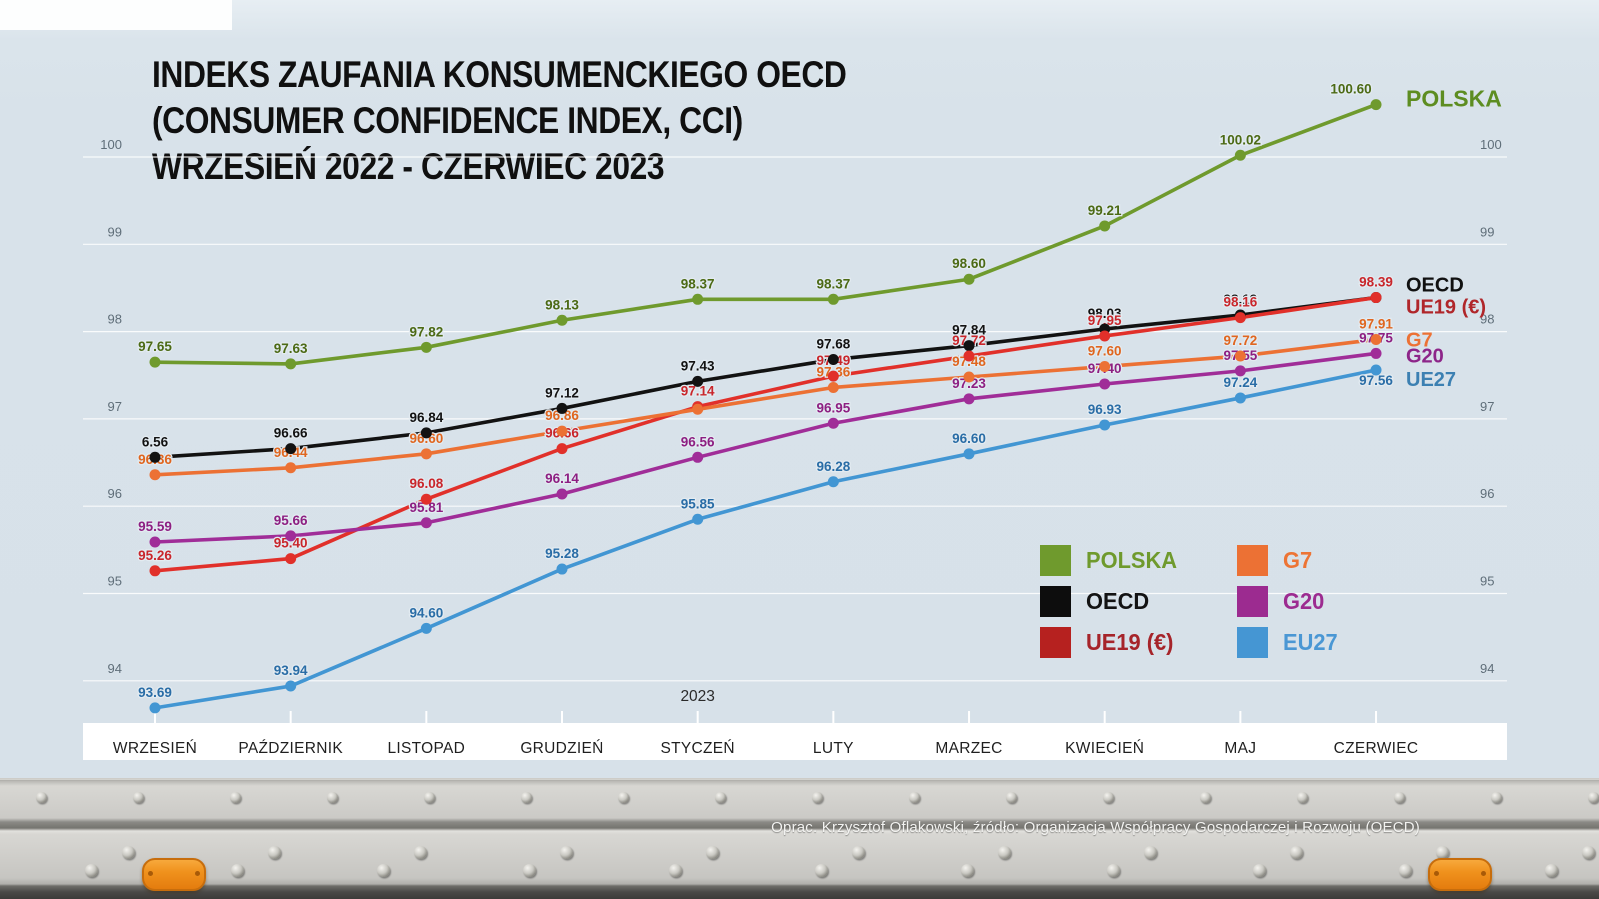 This screenshot has width=1599, height=899. Describe the element at coordinates (174, 874) in the screenshot. I see `orange-reflector-left` at that location.